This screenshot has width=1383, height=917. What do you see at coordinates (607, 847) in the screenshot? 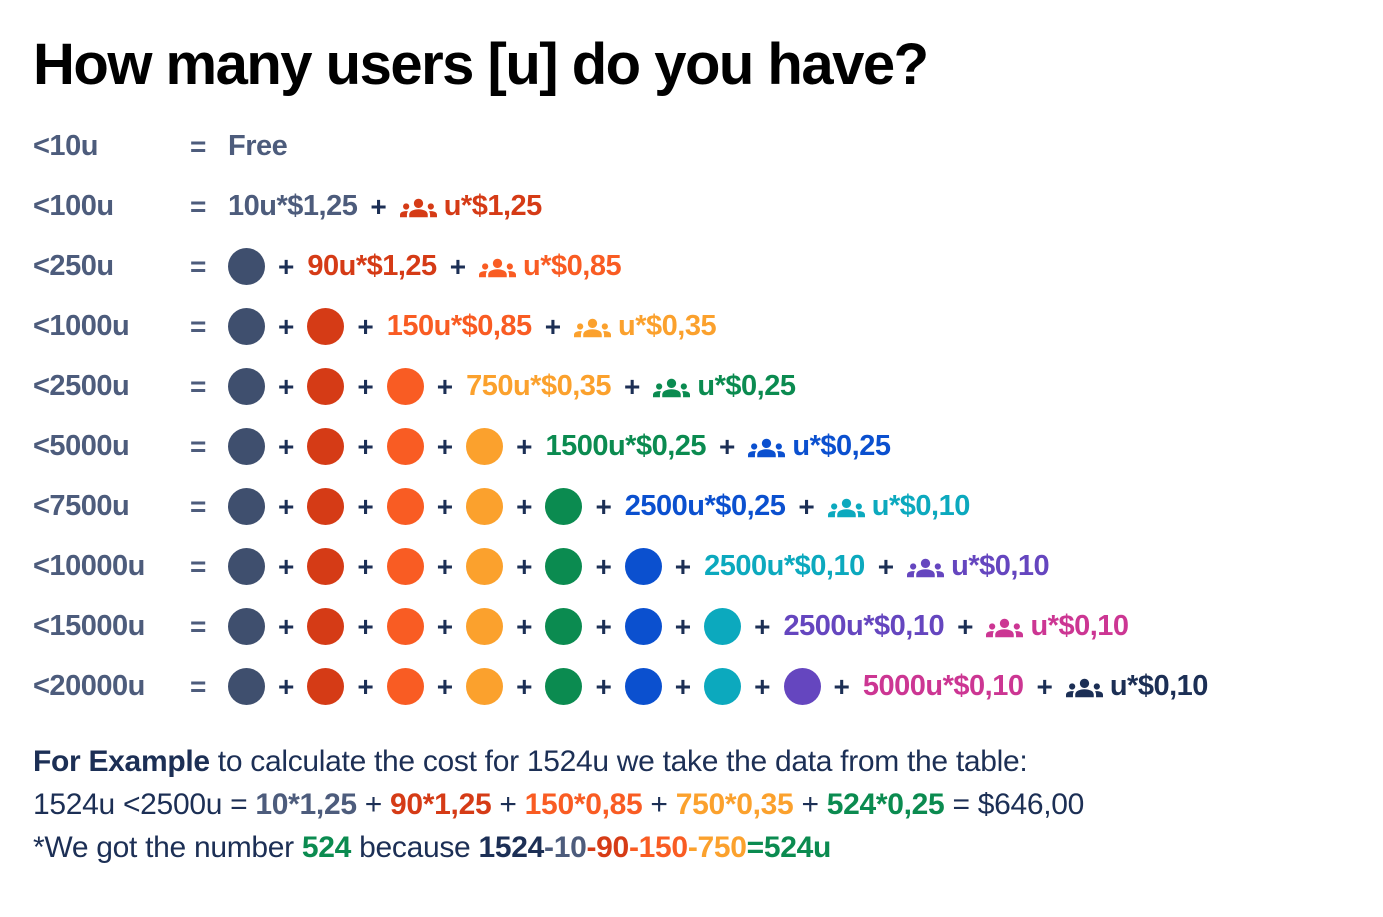
I see `example-segment: -90` at bounding box center [607, 847].